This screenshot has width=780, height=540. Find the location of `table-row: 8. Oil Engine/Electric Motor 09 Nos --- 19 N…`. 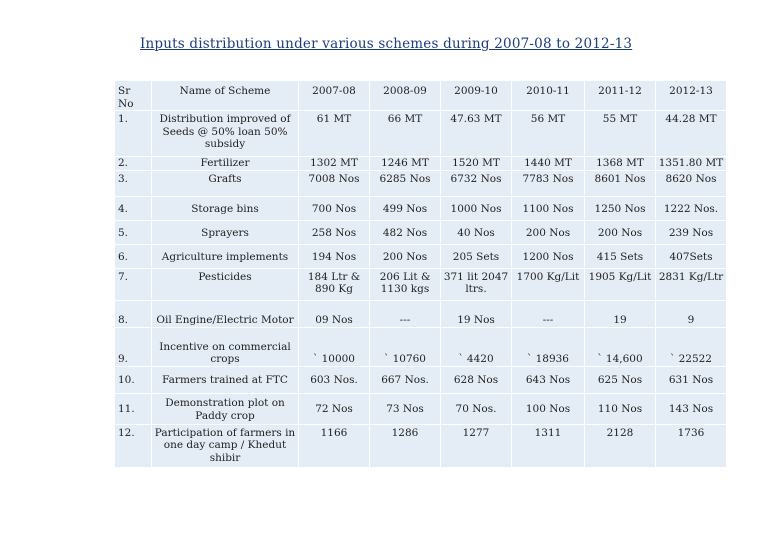

table-row: 8. Oil Engine/Electric Motor 09 Nos --- 19 N… is located at coordinates (420, 313).